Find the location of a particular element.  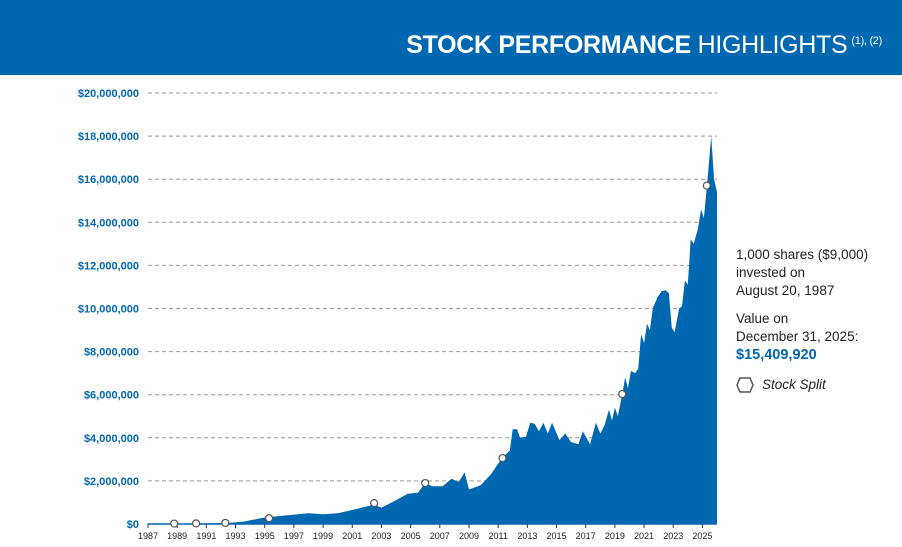

x-tick-label: 1991 is located at coordinates (206, 536).